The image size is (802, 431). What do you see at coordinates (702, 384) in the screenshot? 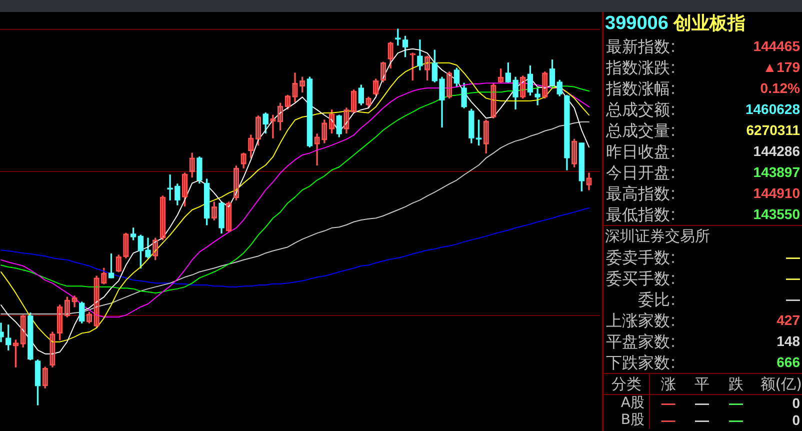
I see `category-label: 平` at bounding box center [702, 384].